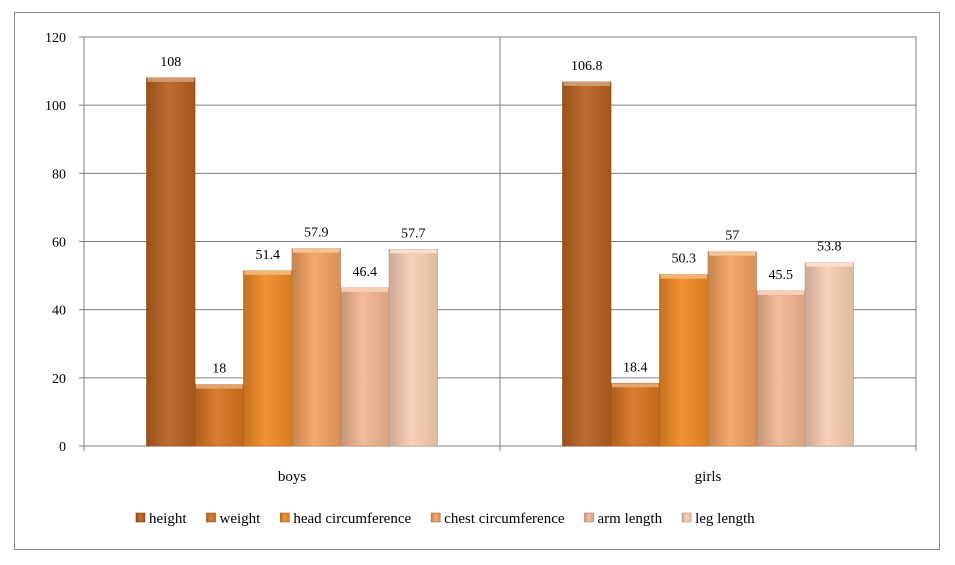 This screenshot has height=565, width=955. I want to click on y-tick-label: 0, so click(62, 447).